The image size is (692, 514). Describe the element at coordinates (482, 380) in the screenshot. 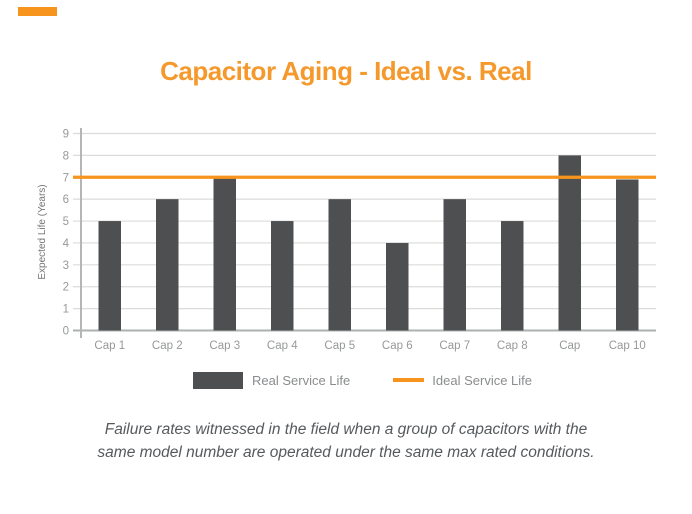

I see `legend-label-ideal: Ideal Service Life` at that location.